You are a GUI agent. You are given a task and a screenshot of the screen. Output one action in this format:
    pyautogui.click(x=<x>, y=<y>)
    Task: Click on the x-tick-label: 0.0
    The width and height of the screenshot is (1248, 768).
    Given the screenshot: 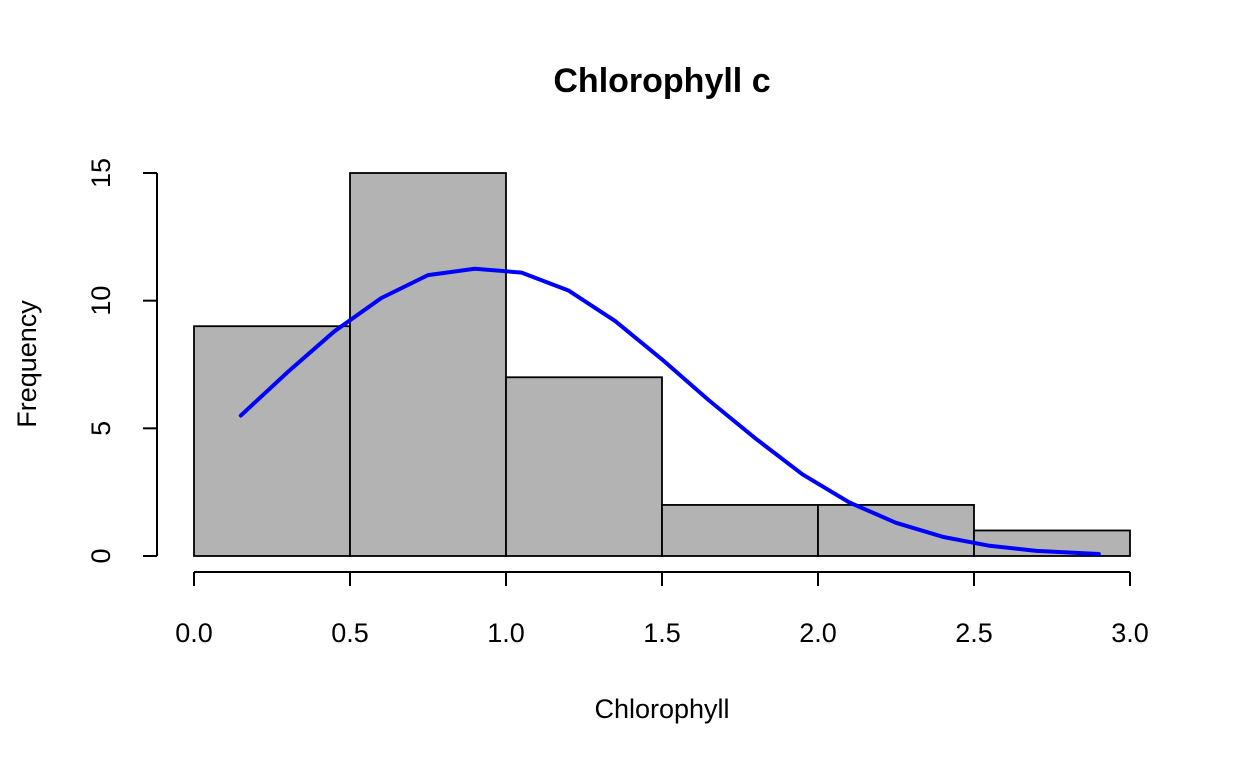 What is the action you would take?
    pyautogui.click(x=194, y=633)
    